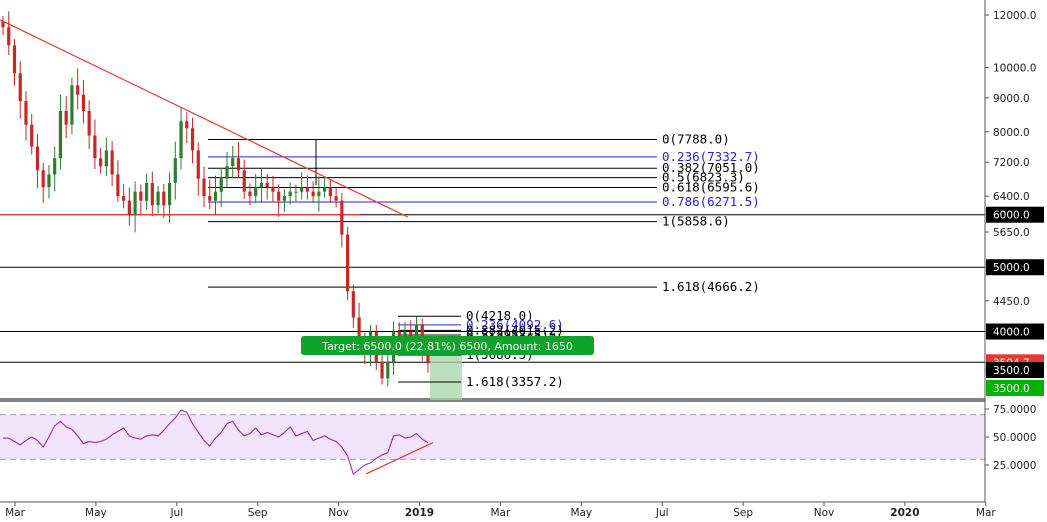 This screenshot has width=1047, height=522. I want to click on target-zone, so click(446, 377).